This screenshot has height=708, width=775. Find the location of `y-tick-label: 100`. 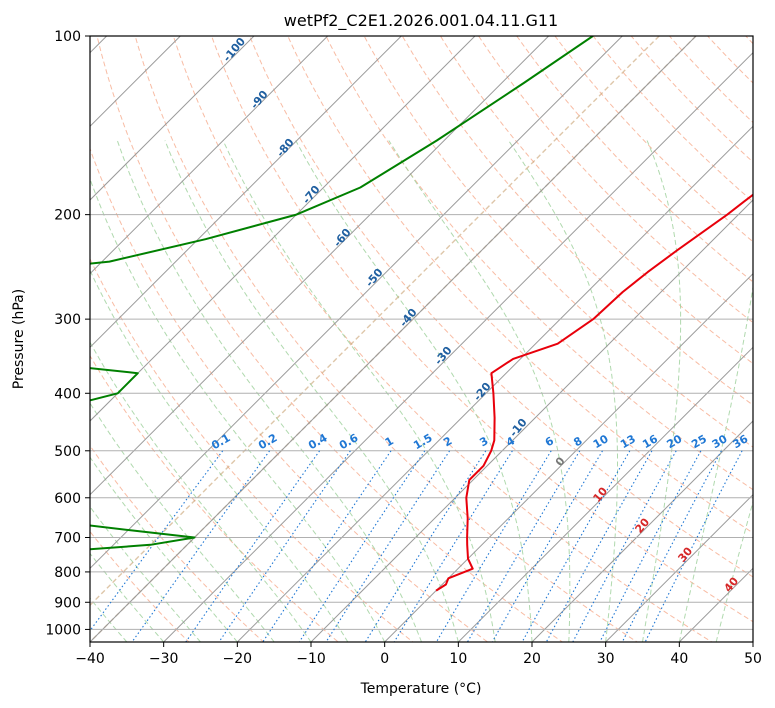

y-tick-label: 100 is located at coordinates (67, 37).